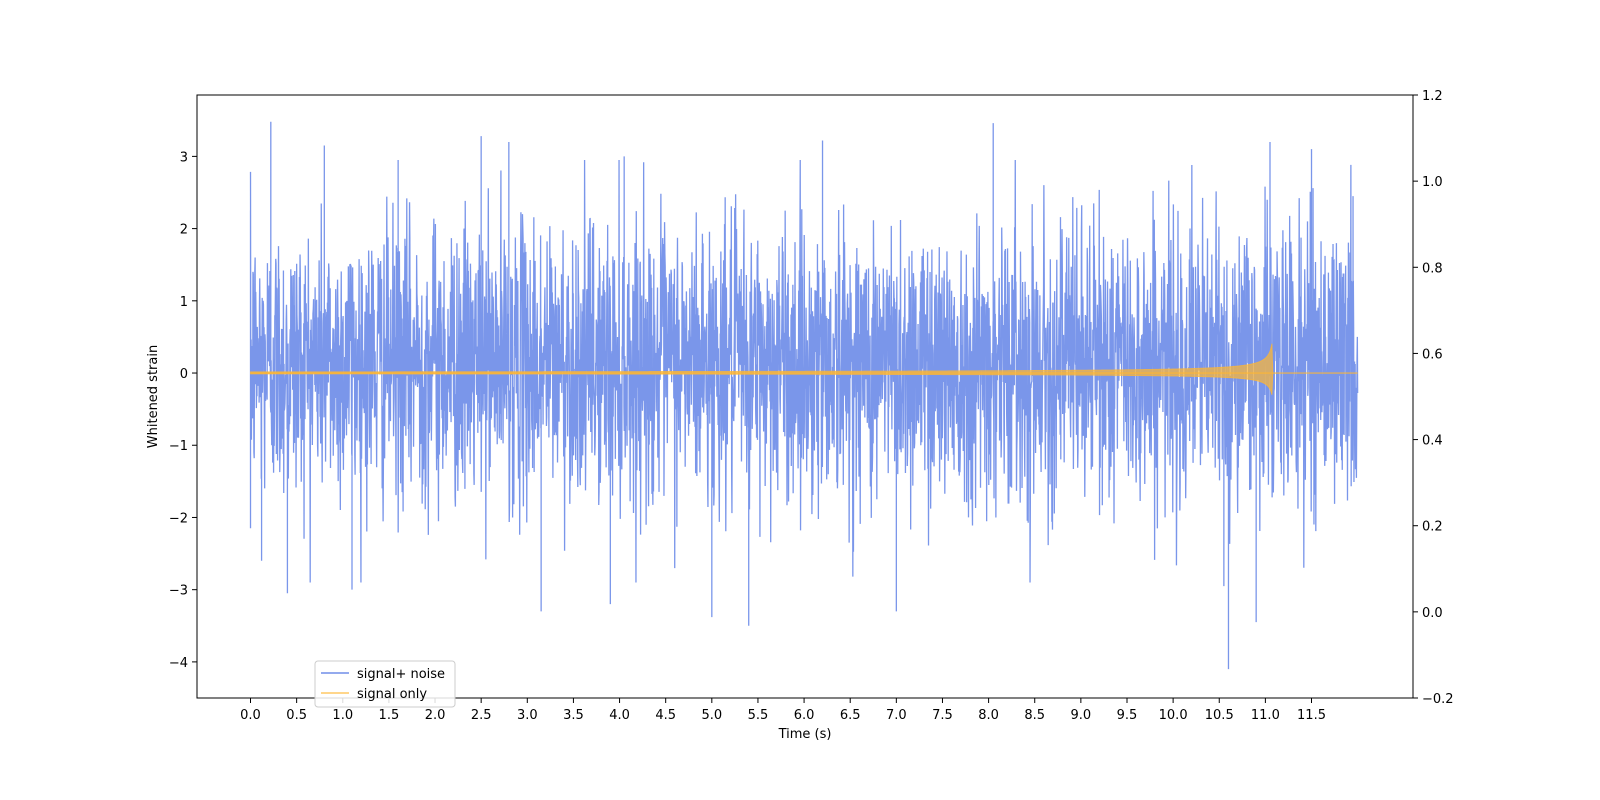  Describe the element at coordinates (1432, 354) in the screenshot. I see `y2-tick-label: 0.6` at that location.